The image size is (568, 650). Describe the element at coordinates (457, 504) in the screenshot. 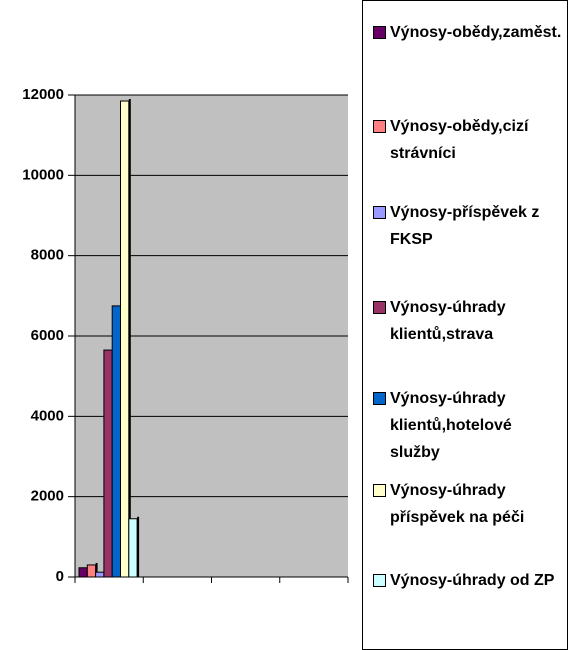

I see `legend-label: Výnosy-úhrady příspěvek na péči` at that location.